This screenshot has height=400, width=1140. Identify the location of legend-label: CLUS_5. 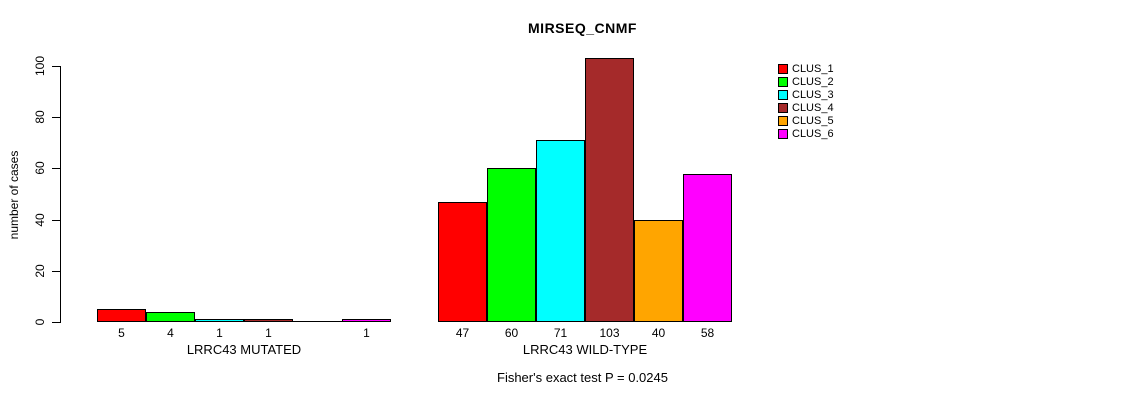
(813, 120).